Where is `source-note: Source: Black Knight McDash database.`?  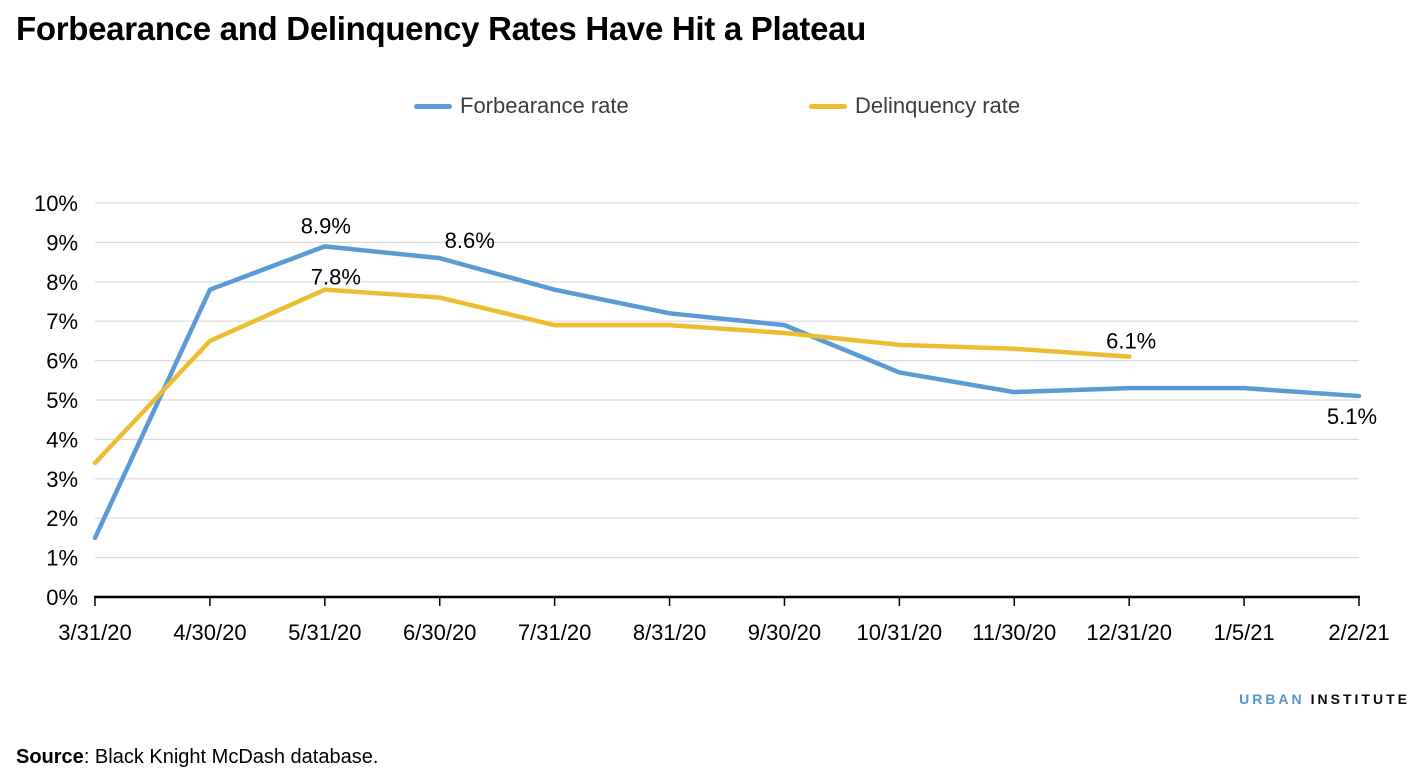 source-note: Source: Black Knight McDash database. is located at coordinates (197, 757).